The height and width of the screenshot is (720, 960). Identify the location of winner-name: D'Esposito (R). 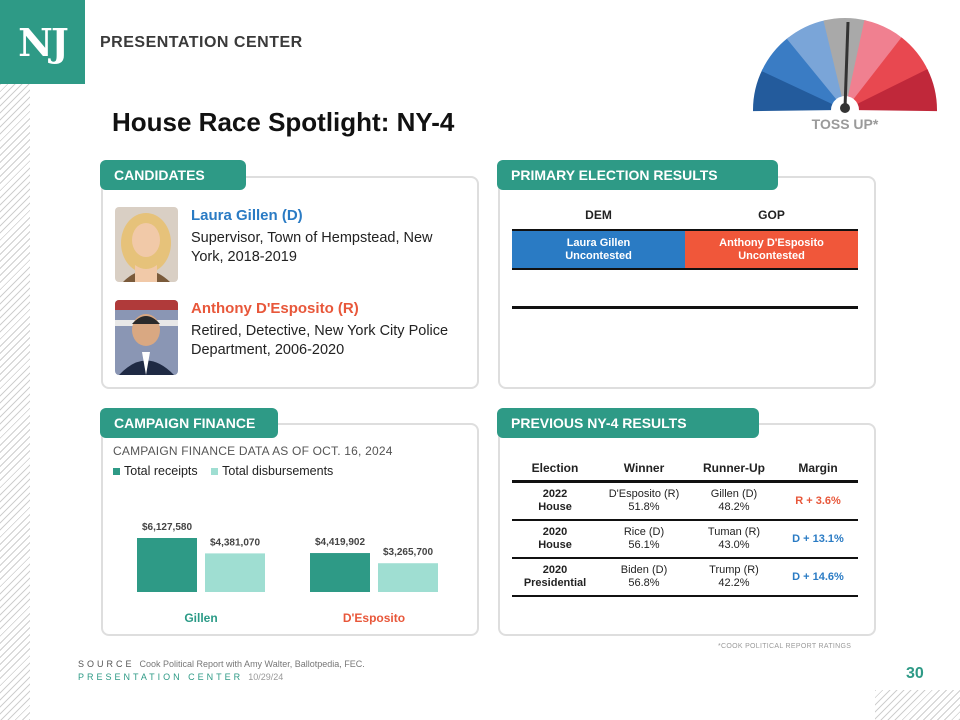
(644, 494).